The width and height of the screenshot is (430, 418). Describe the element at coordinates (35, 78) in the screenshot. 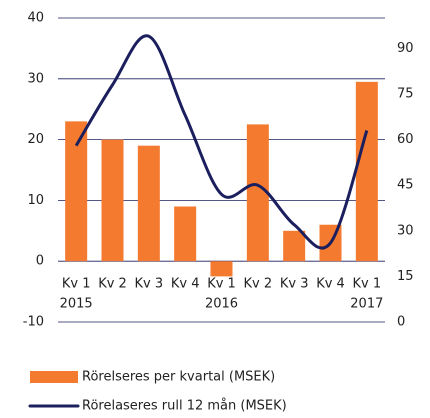

I see `y-tick-label: 30` at that location.